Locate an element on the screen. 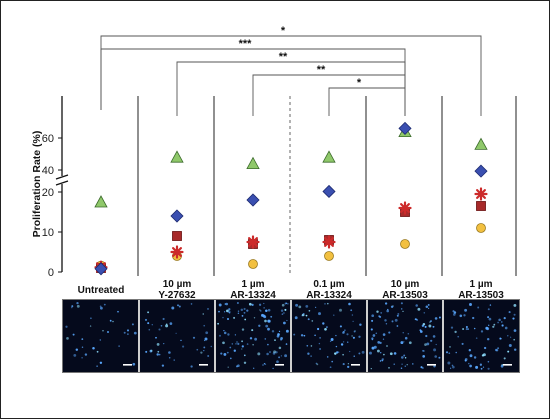 This screenshot has width=550, height=419. y-tick-label: 40 is located at coordinates (48, 171).